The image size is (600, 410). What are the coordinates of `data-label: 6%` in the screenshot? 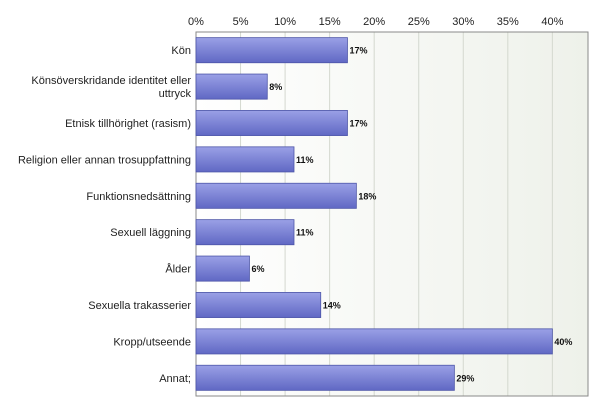 It's located at (257, 269).